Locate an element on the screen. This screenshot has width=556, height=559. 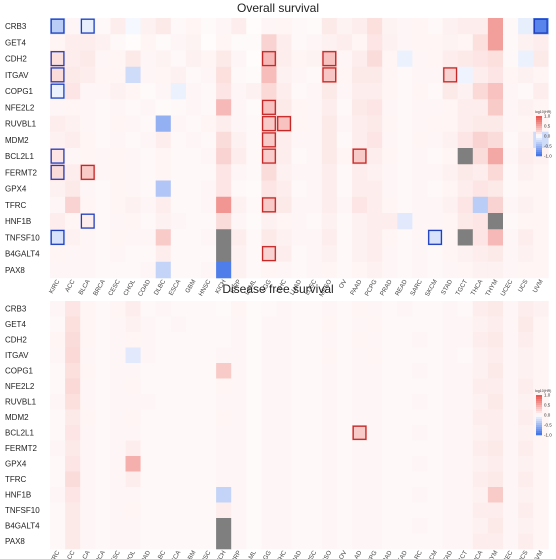
colorbar-tick-label: 0.5 is located at coordinates (547, 405).